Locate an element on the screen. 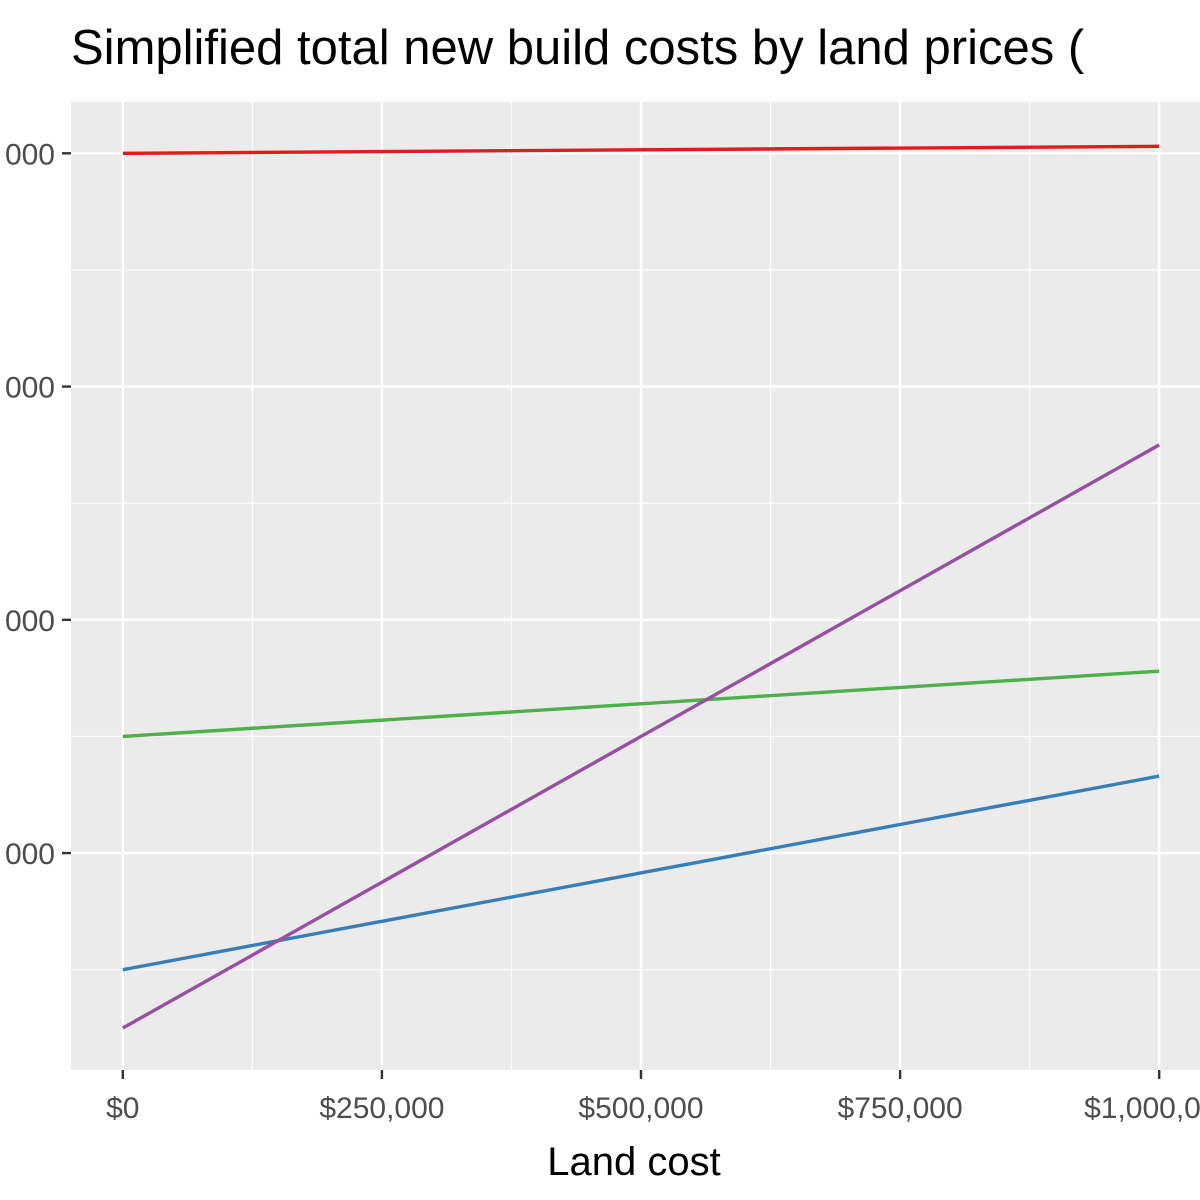 This screenshot has height=1200, width=1200. x-tick-label: $1,000,000 is located at coordinates (1142, 1108).